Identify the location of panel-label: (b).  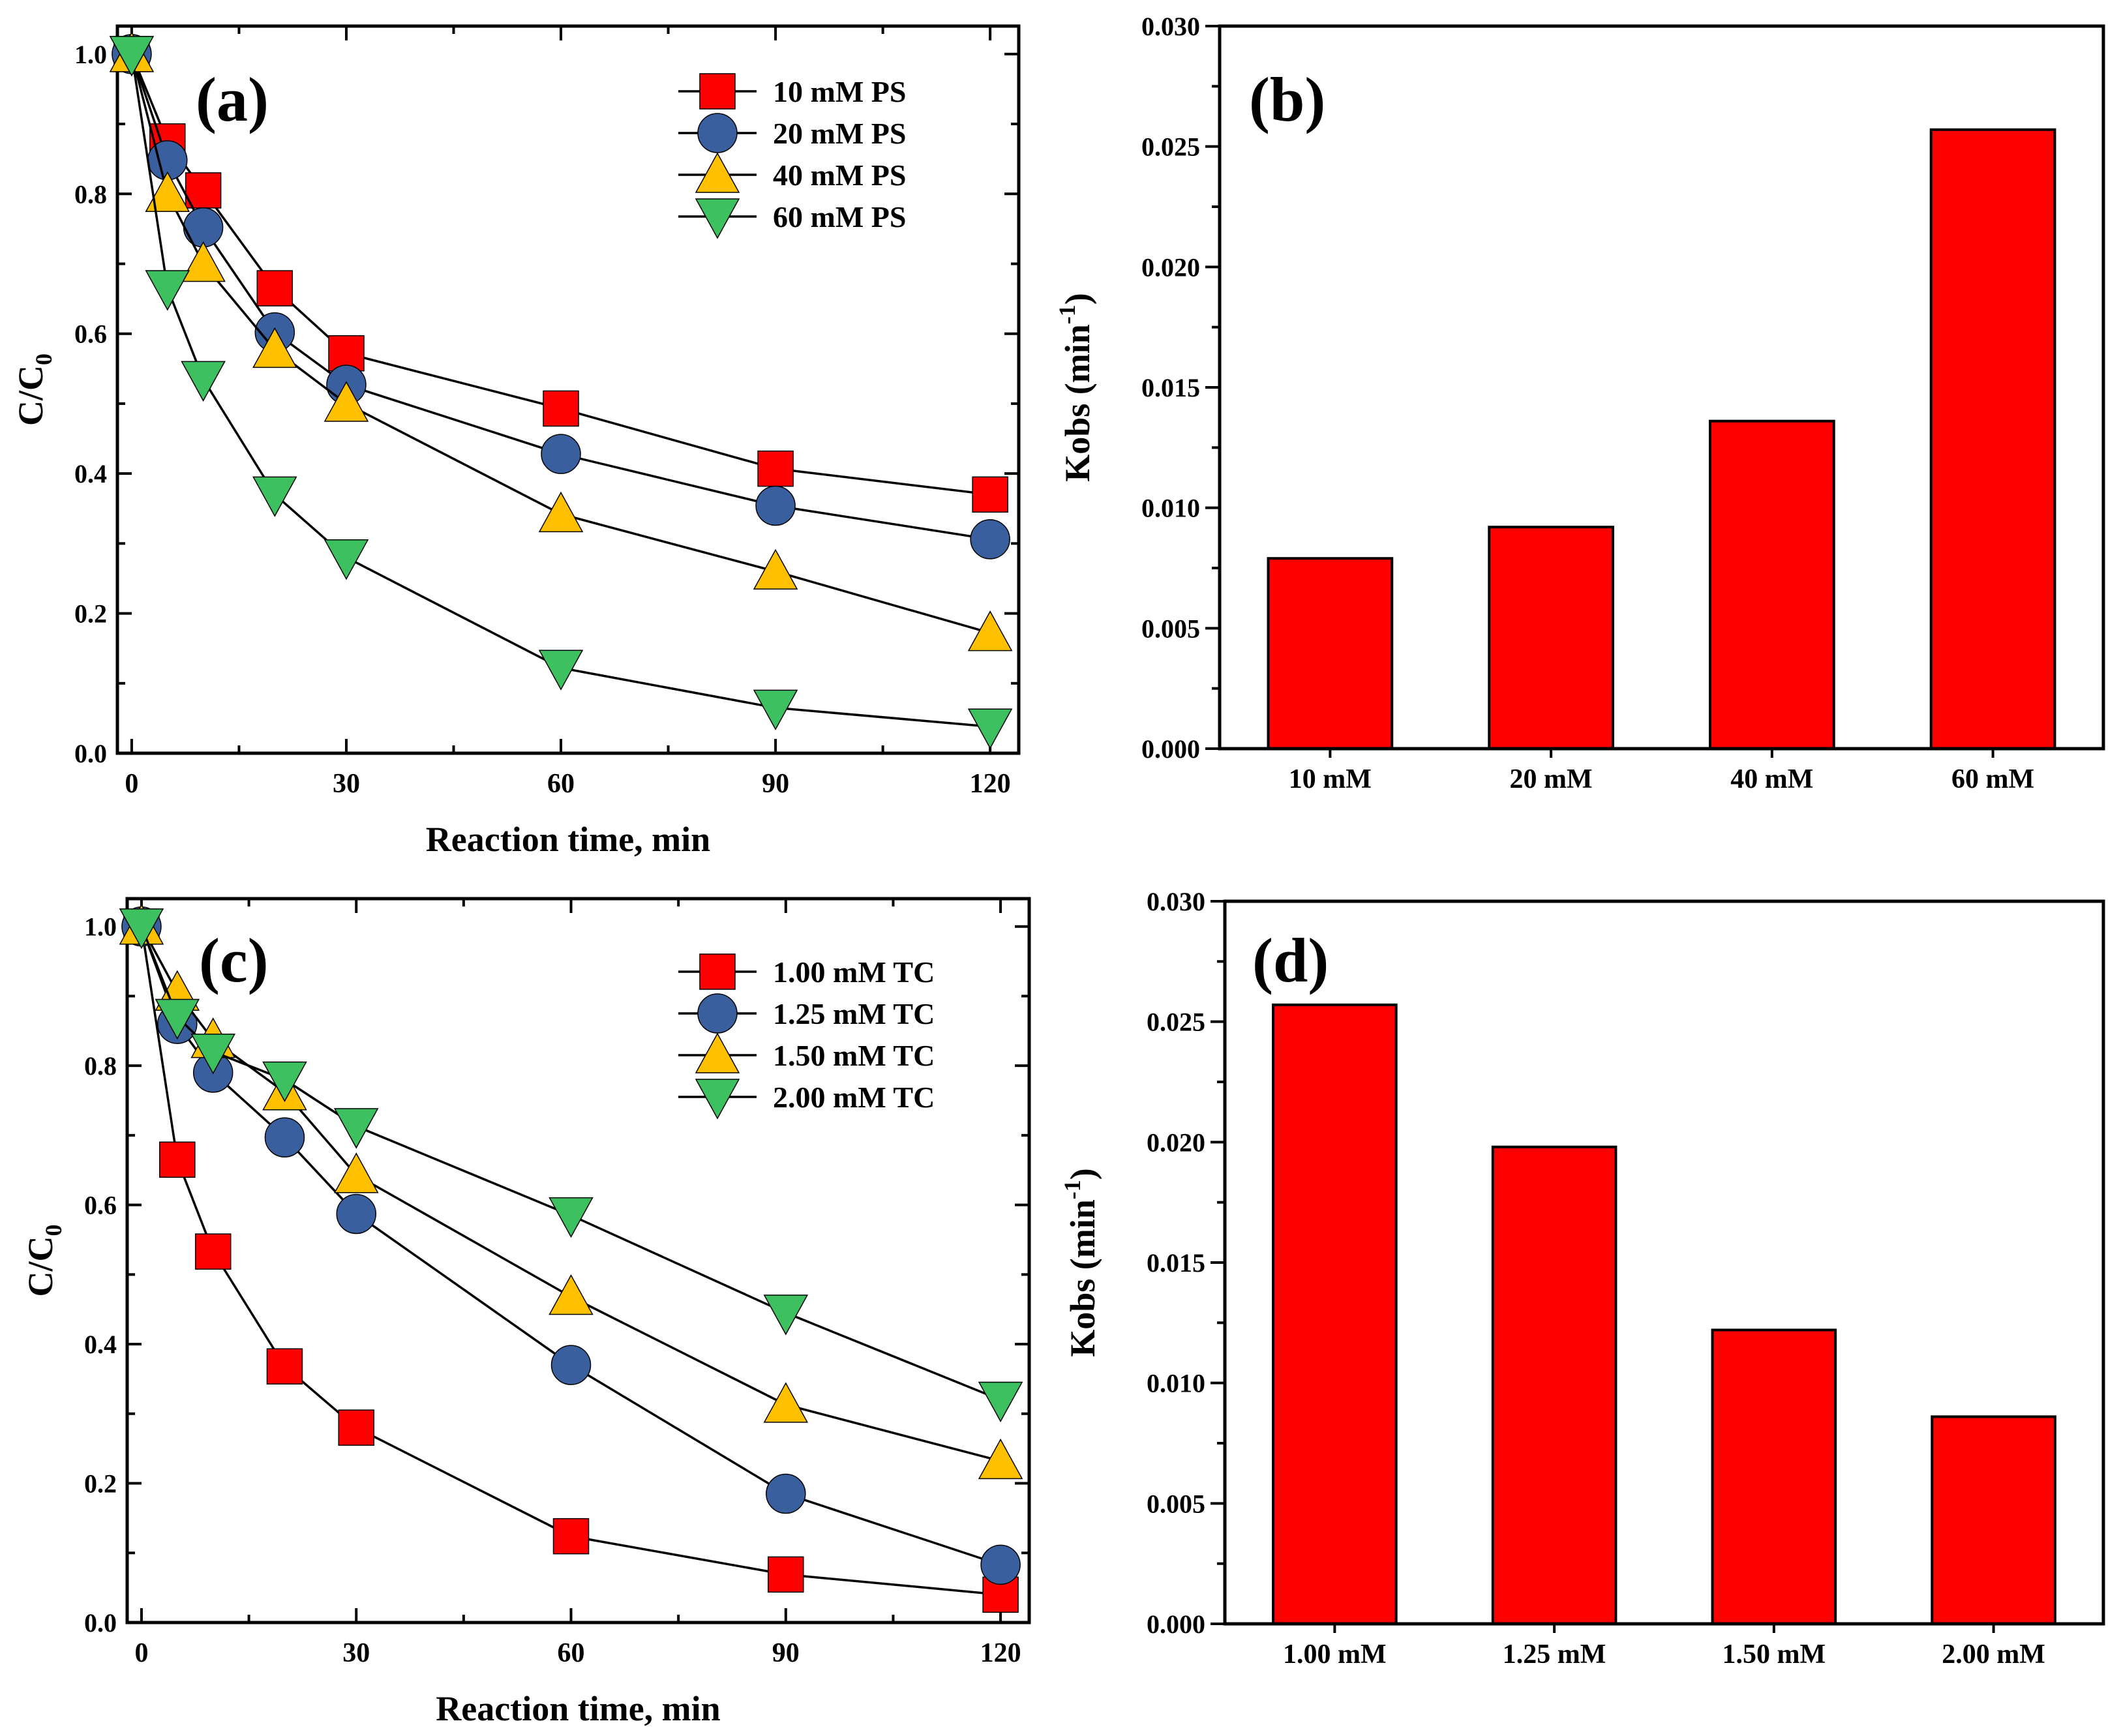
(1287, 99).